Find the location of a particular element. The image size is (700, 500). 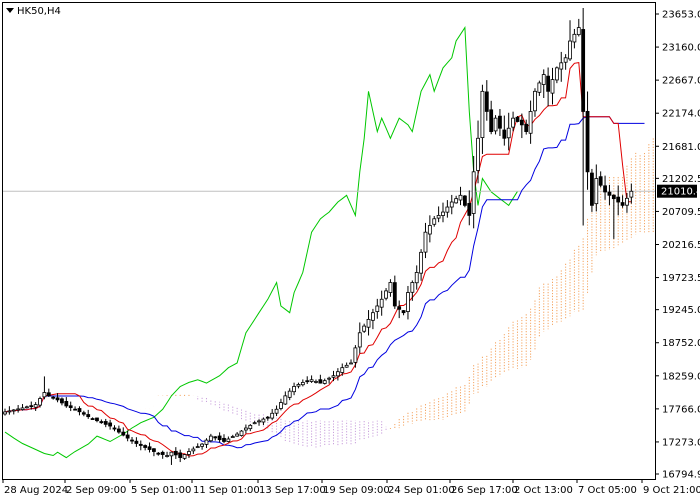

current-price-tag-label: 21010.4 is located at coordinates (680, 192).